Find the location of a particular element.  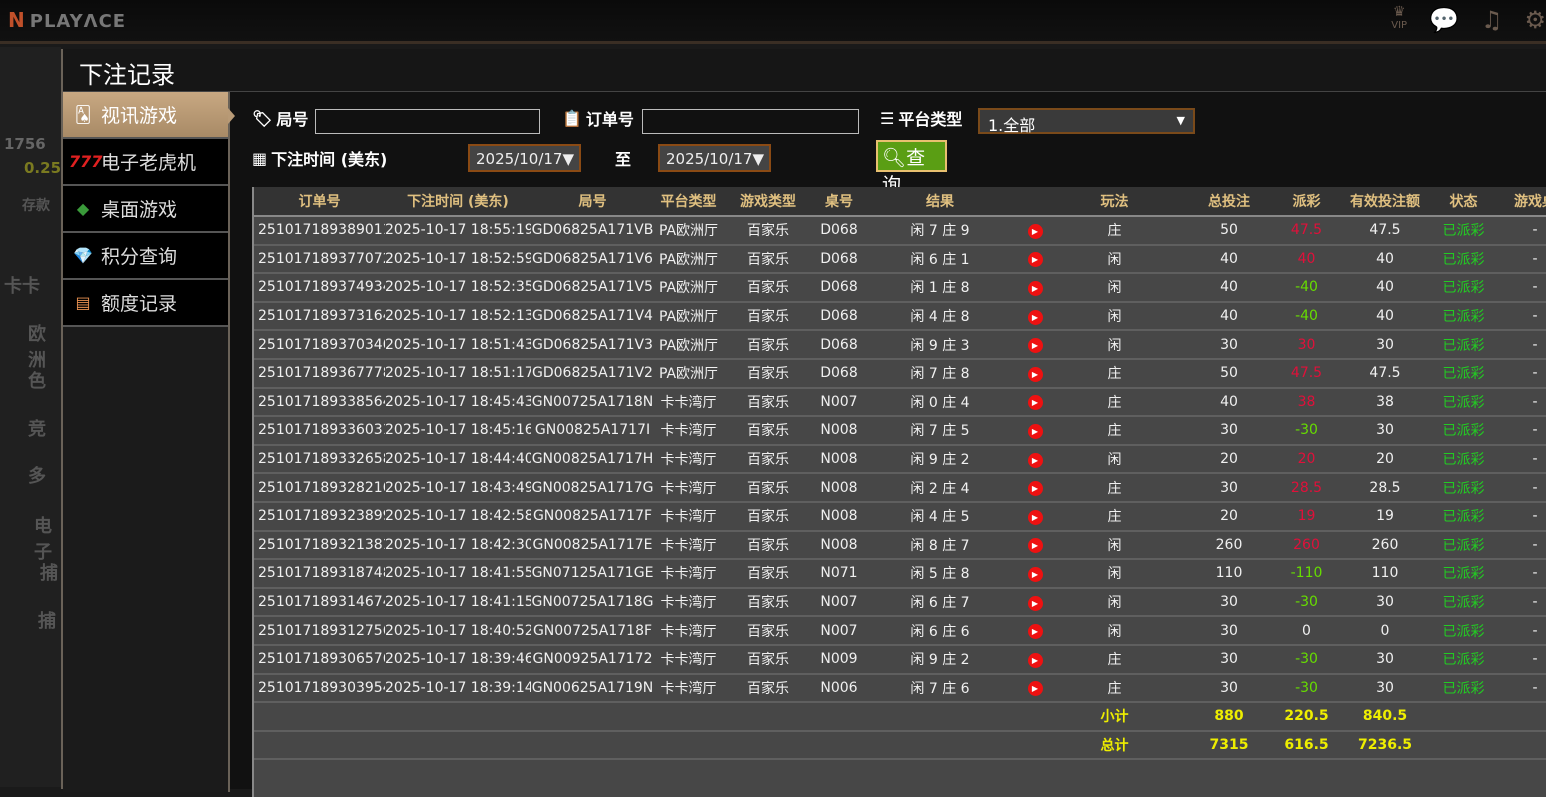

menu-item-slots: 777 电子老虎机 is located at coordinates (145, 162).